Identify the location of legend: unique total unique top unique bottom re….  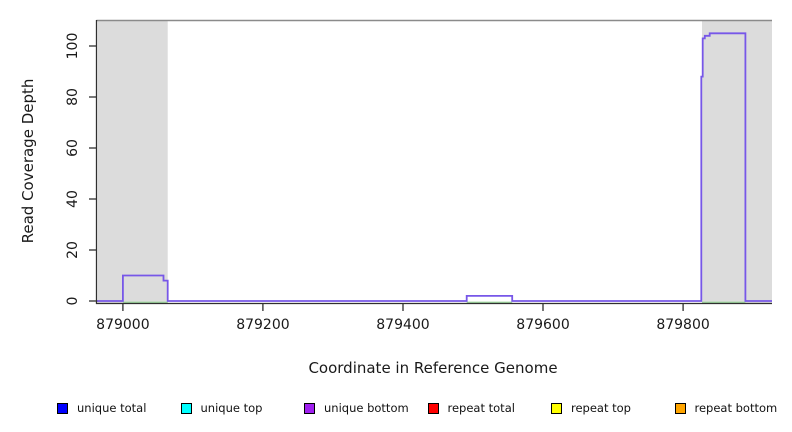
(396, 408).